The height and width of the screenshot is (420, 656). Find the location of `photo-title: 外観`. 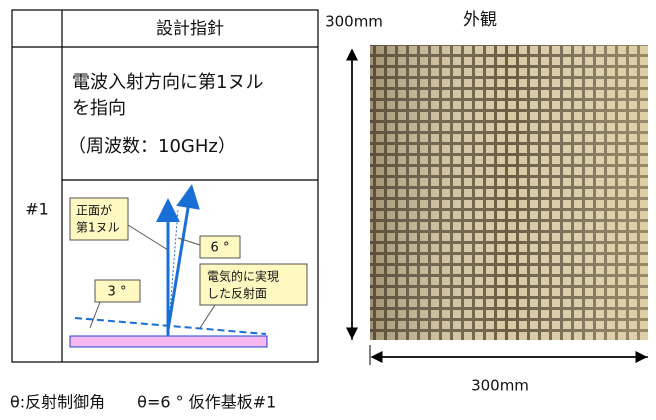

photo-title: 外観 is located at coordinates (480, 20).